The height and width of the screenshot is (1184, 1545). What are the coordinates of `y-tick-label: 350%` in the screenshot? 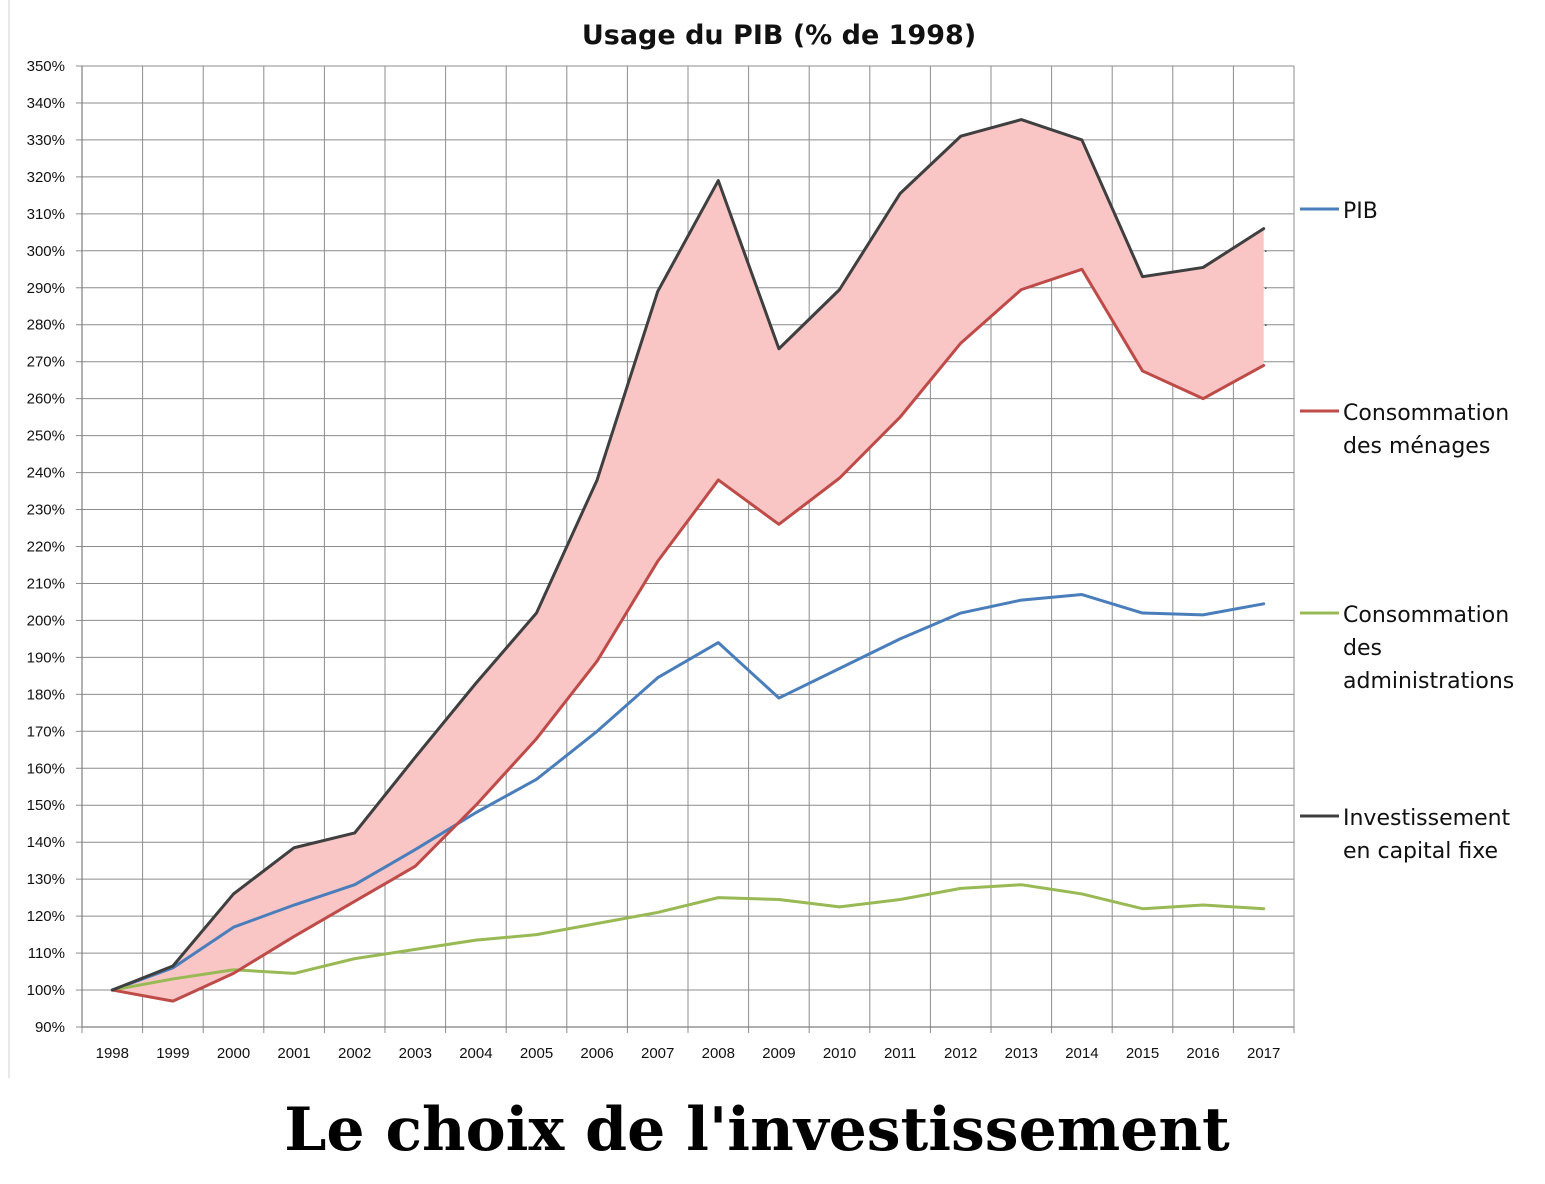 It's located at (46, 66).